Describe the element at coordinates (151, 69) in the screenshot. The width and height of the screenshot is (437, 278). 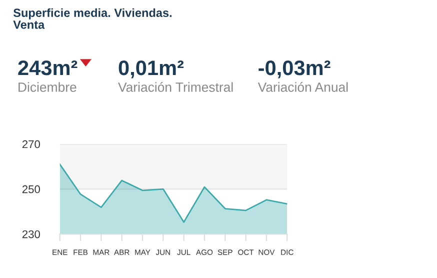
I see `text: 0,01m²` at that location.